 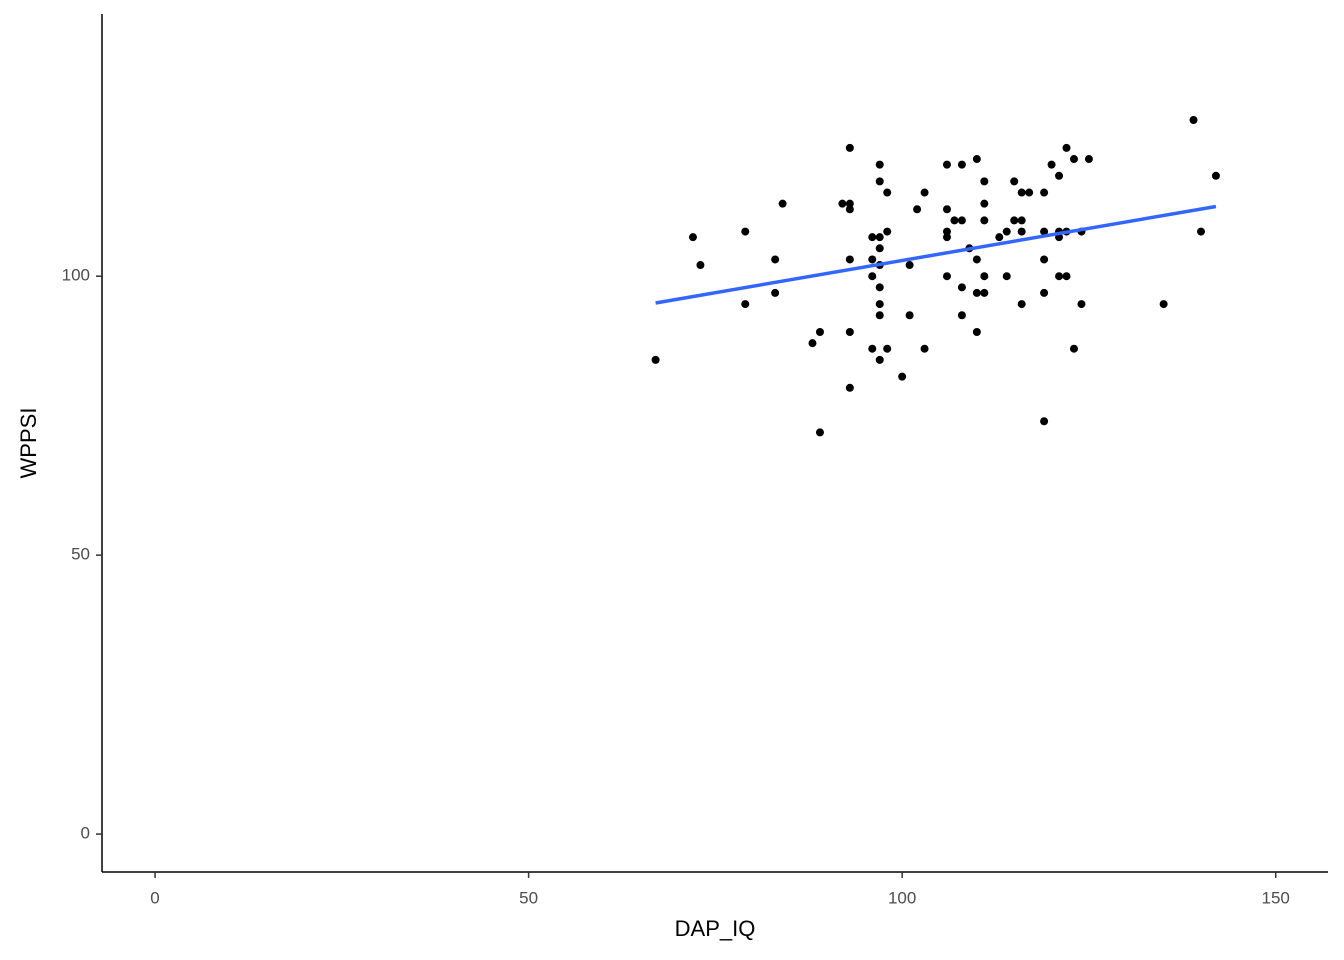 I want to click on x-tick-label: 50, so click(x=528, y=897).